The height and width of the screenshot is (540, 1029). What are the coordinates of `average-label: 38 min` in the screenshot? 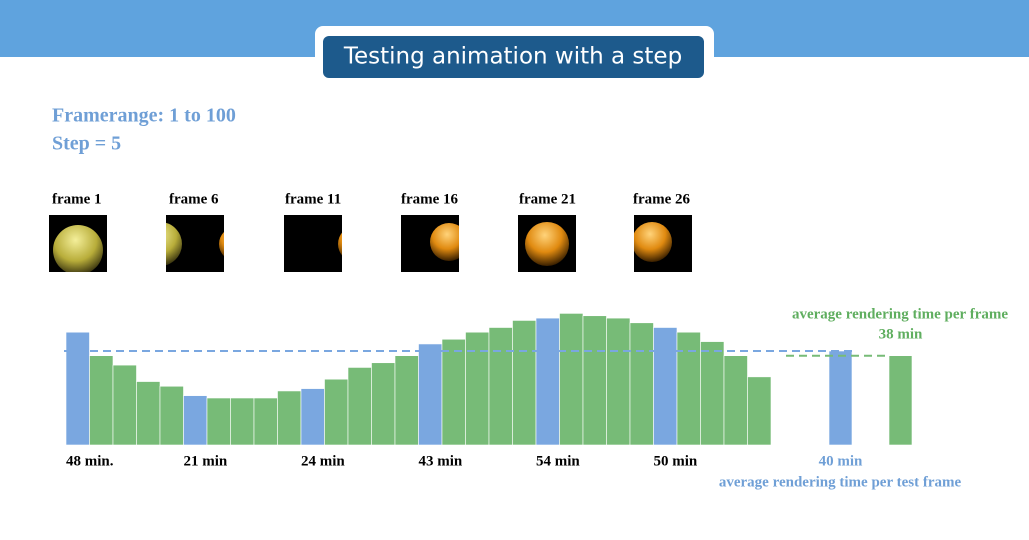 It's located at (901, 334).